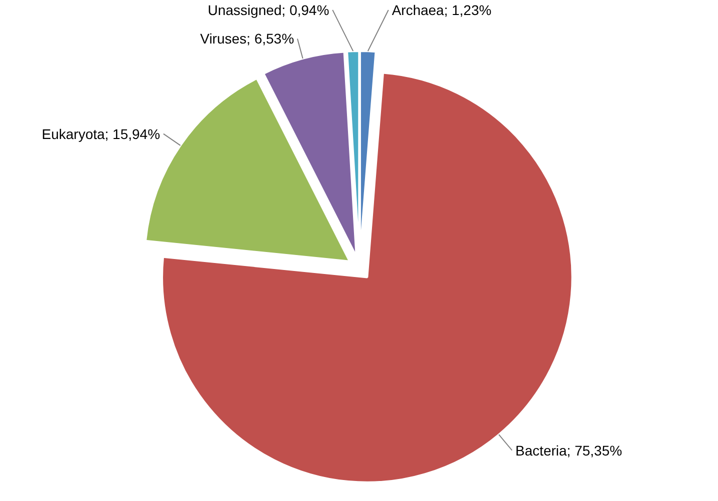 The width and height of the screenshot is (718, 501). What do you see at coordinates (568, 450) in the screenshot?
I see `slice-label: Bacteria; 75,35%` at bounding box center [568, 450].